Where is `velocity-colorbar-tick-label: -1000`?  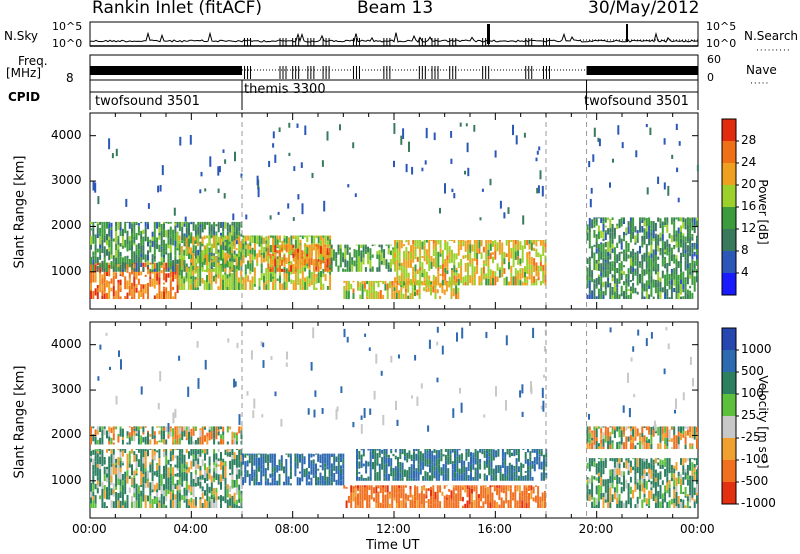 velocity-colorbar-tick-label: -1000 is located at coordinates (758, 503).